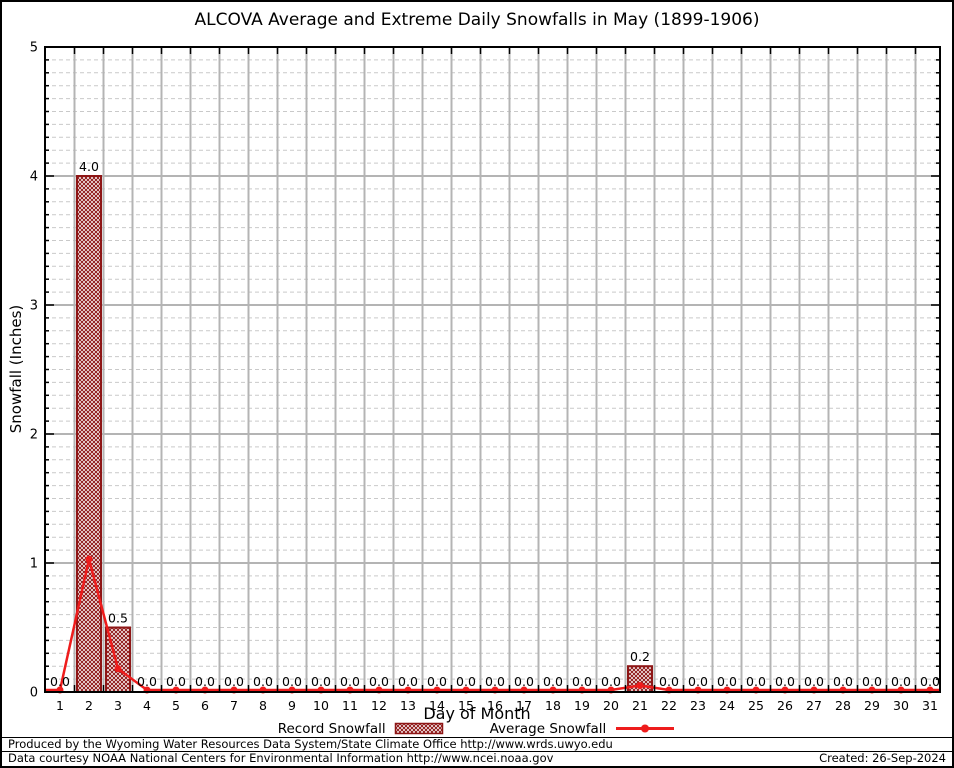 This screenshot has height=768, width=954. I want to click on svg-text: 23, so click(698, 705).